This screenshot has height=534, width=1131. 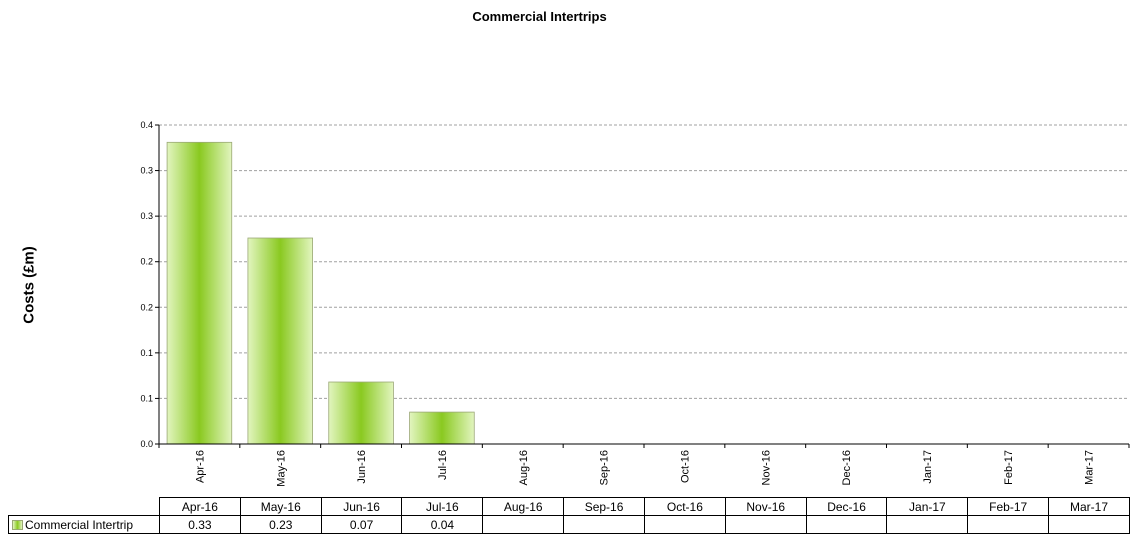 What do you see at coordinates (766, 467) in the screenshot?
I see `x-tick-label: Nov-16` at bounding box center [766, 467].